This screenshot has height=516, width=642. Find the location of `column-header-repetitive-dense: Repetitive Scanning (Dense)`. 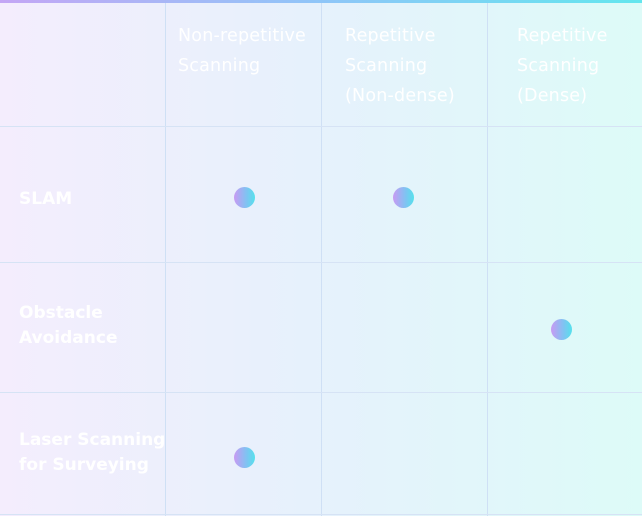

column-header-repetitive-dense: Repetitive Scanning (Dense) is located at coordinates (562, 66).